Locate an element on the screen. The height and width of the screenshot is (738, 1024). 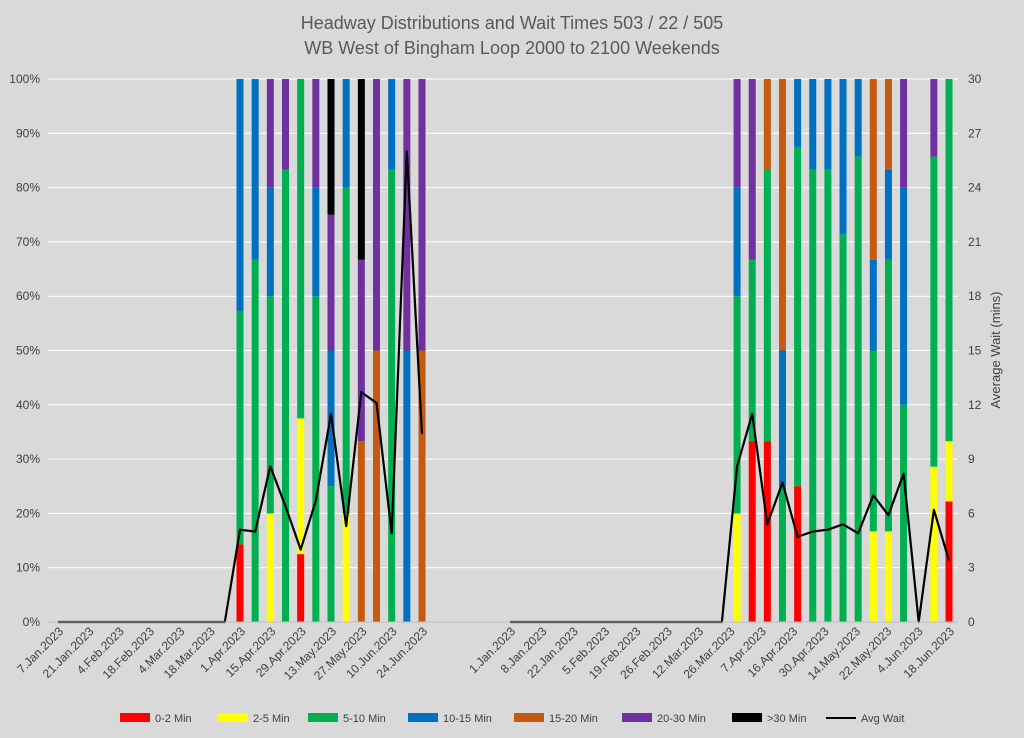
y-left-tick-label: 30% is located at coordinates (28, 459).